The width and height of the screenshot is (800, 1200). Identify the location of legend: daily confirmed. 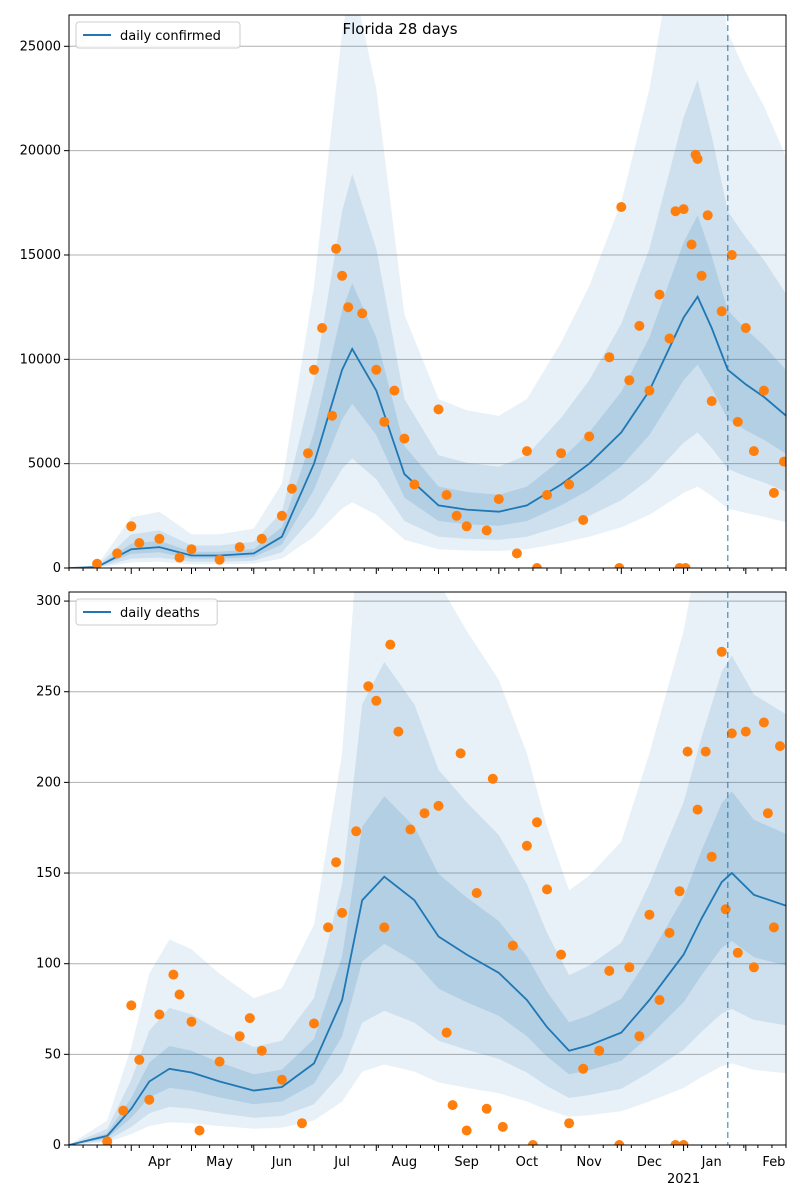
(158, 35).